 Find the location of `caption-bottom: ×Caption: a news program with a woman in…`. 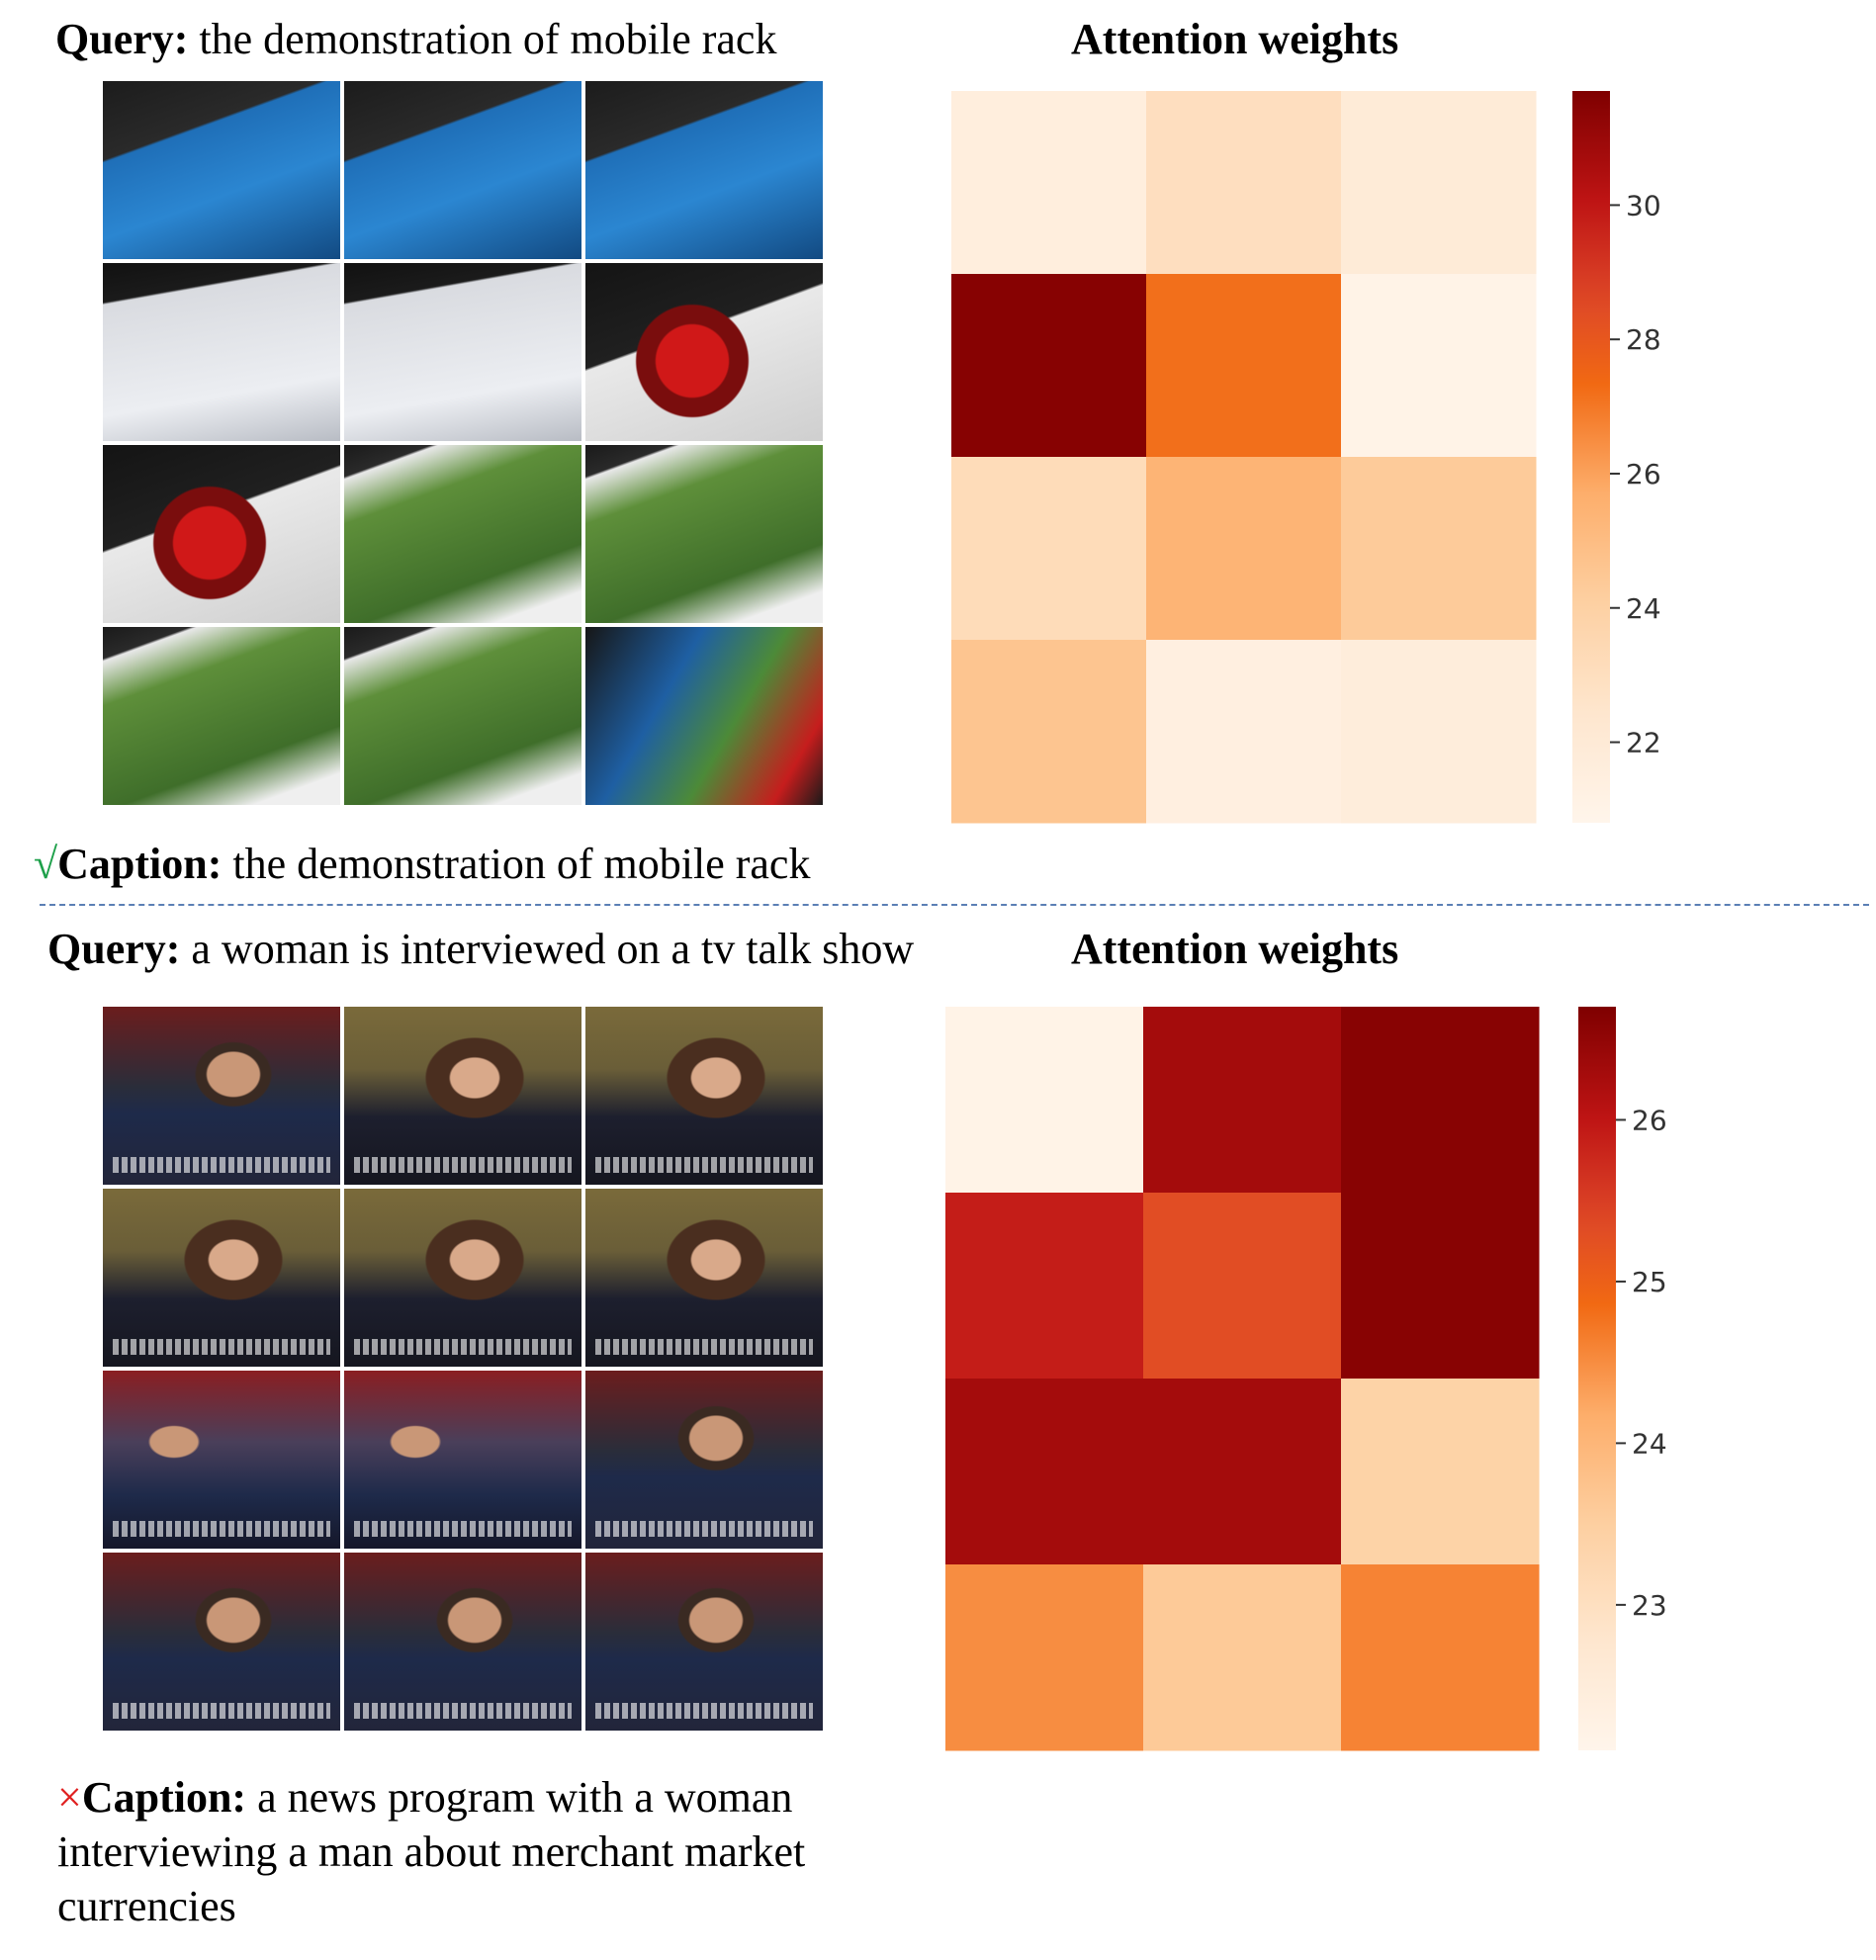

caption-bottom: ×Caption: a news program with a woman in… is located at coordinates (432, 1851).